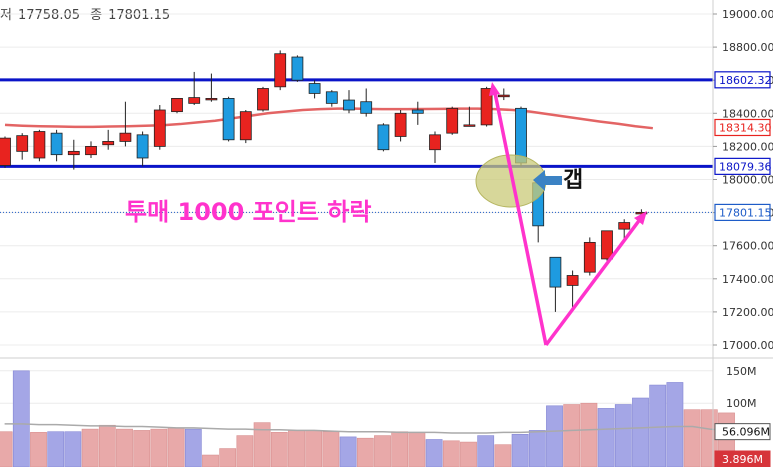 Image resolution: width=773 pixels, height=467 pixels. Describe the element at coordinates (561, 214) in the screenshot. I see `annotation-overlay` at that location.